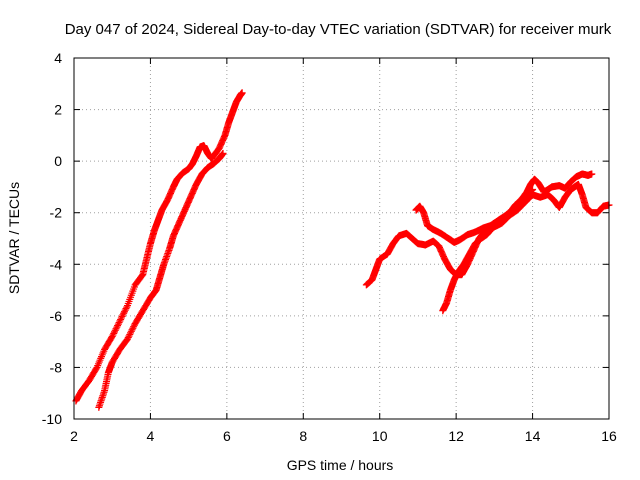 The image size is (640, 480). I want to click on y-tick-label: -2, so click(56, 213).